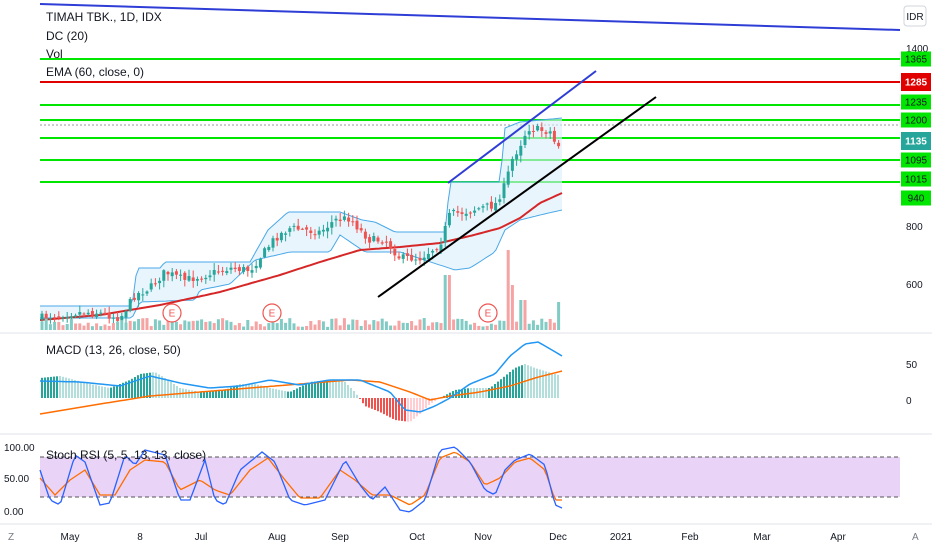  Describe the element at coordinates (916, 161) in the screenshot. I see `price-badge-label: 1095` at that location.